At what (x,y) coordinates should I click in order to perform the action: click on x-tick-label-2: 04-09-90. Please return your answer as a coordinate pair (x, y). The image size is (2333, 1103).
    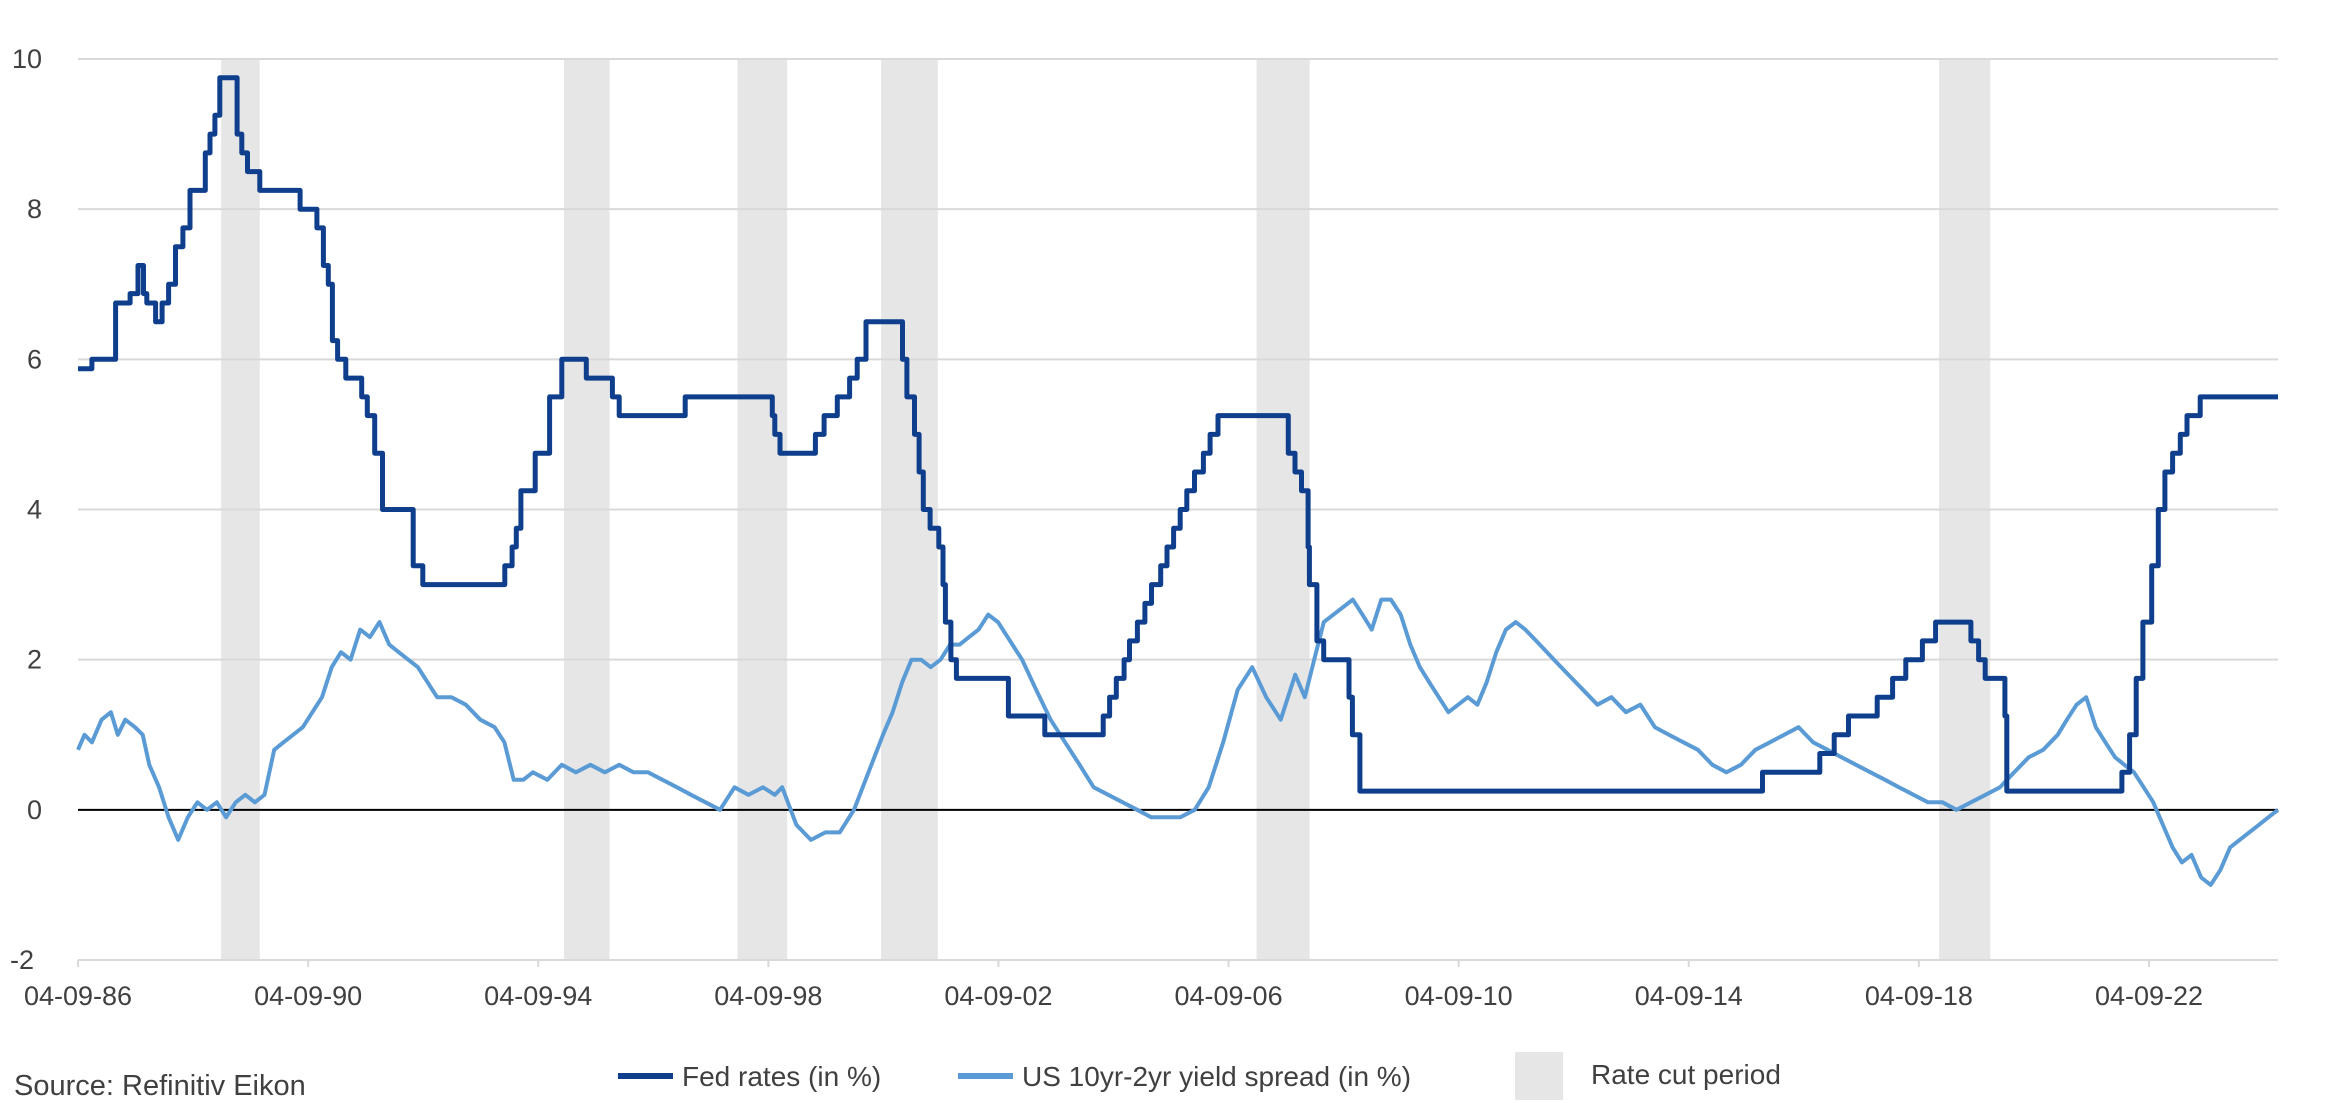
    Looking at the image, I should click on (308, 996).